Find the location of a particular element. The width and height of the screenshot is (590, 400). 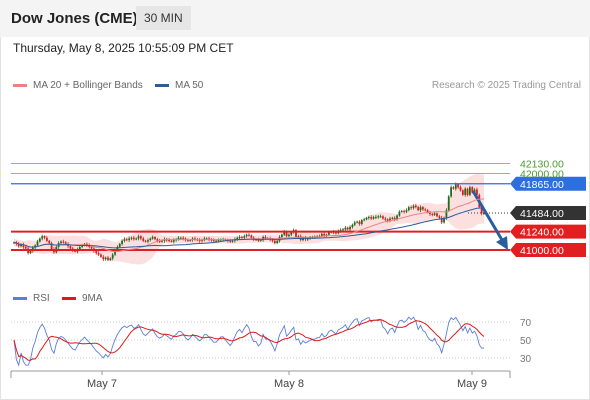

ma50-swatch-icon is located at coordinates (162, 85).